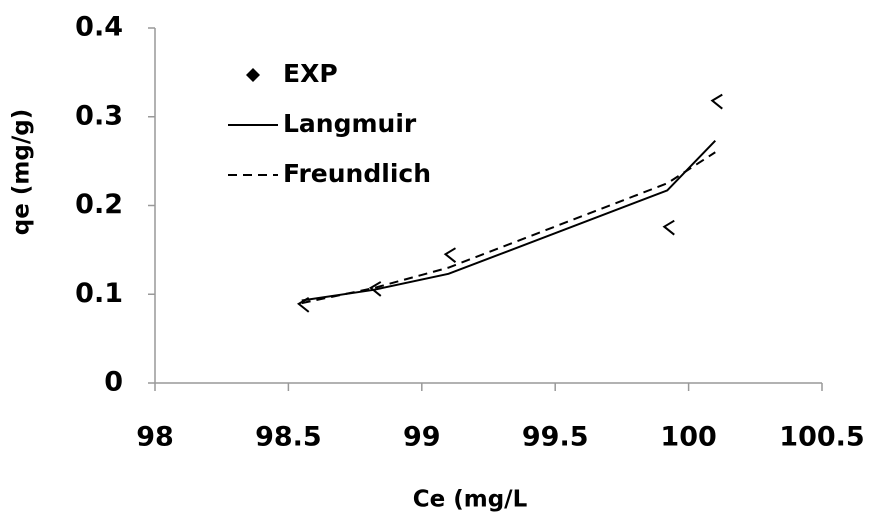 The width and height of the screenshot is (870, 515). I want to click on y-axis-label: qe (mg/g), so click(22, 172).